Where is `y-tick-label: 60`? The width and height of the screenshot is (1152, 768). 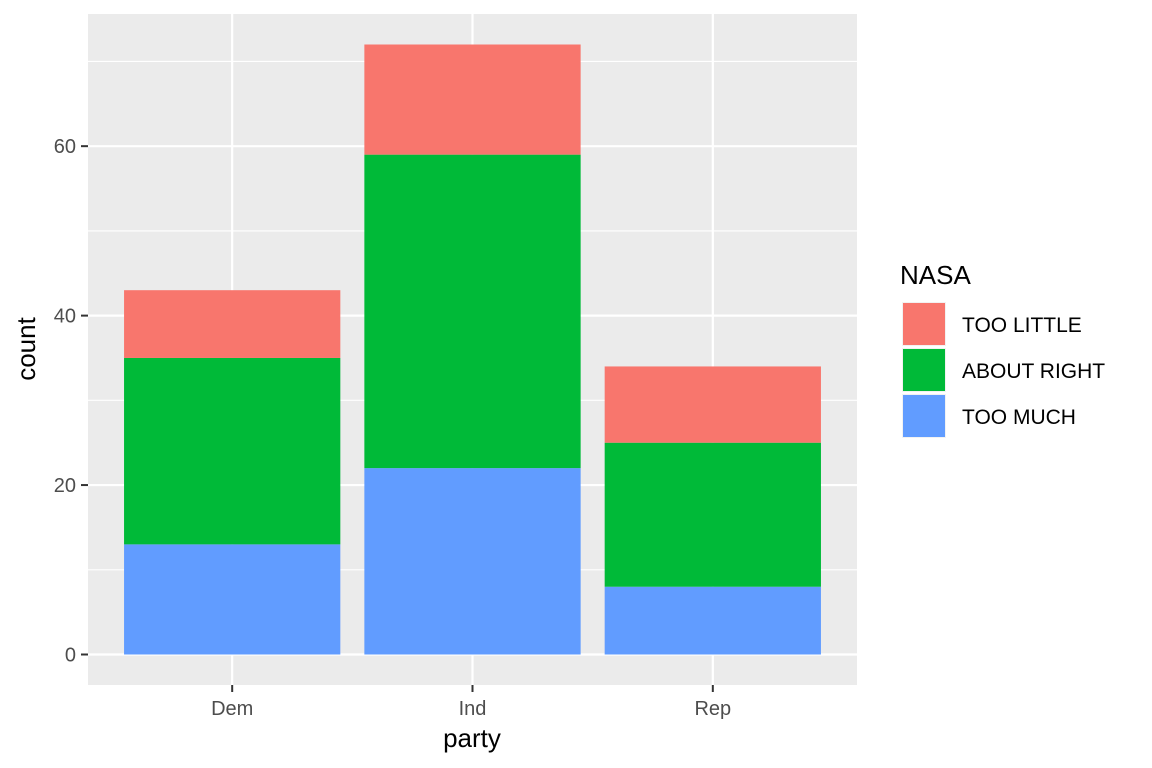
y-tick-label: 60 is located at coordinates (65, 147).